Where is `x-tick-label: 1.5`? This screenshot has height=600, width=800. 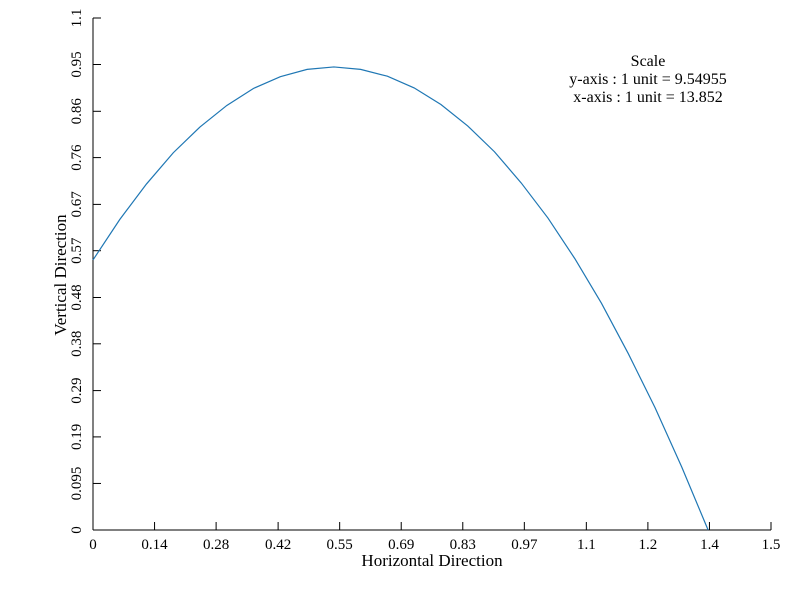 x-tick-label: 1.5 is located at coordinates (771, 545).